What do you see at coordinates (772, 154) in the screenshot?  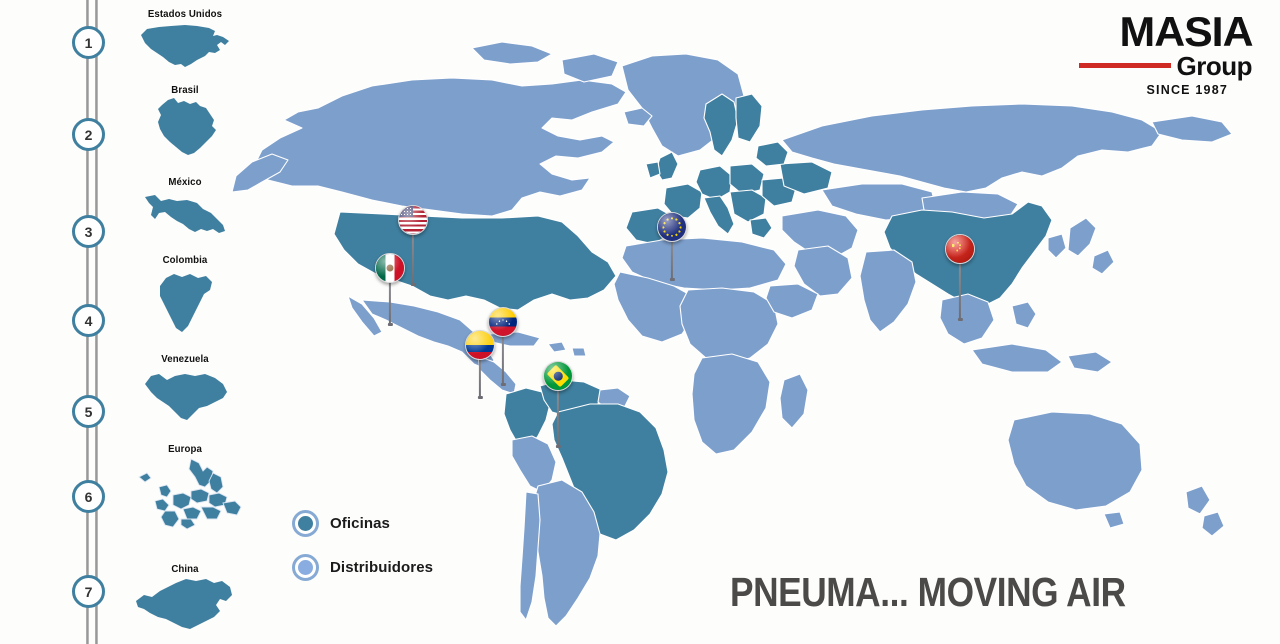 I see `region-baltics` at bounding box center [772, 154].